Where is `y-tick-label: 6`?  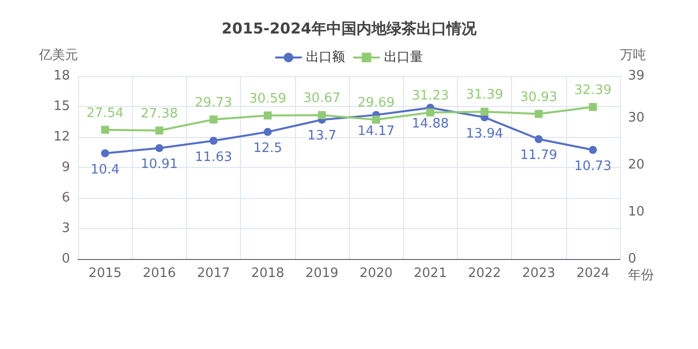 y-tick-label: 6 is located at coordinates (66, 198).